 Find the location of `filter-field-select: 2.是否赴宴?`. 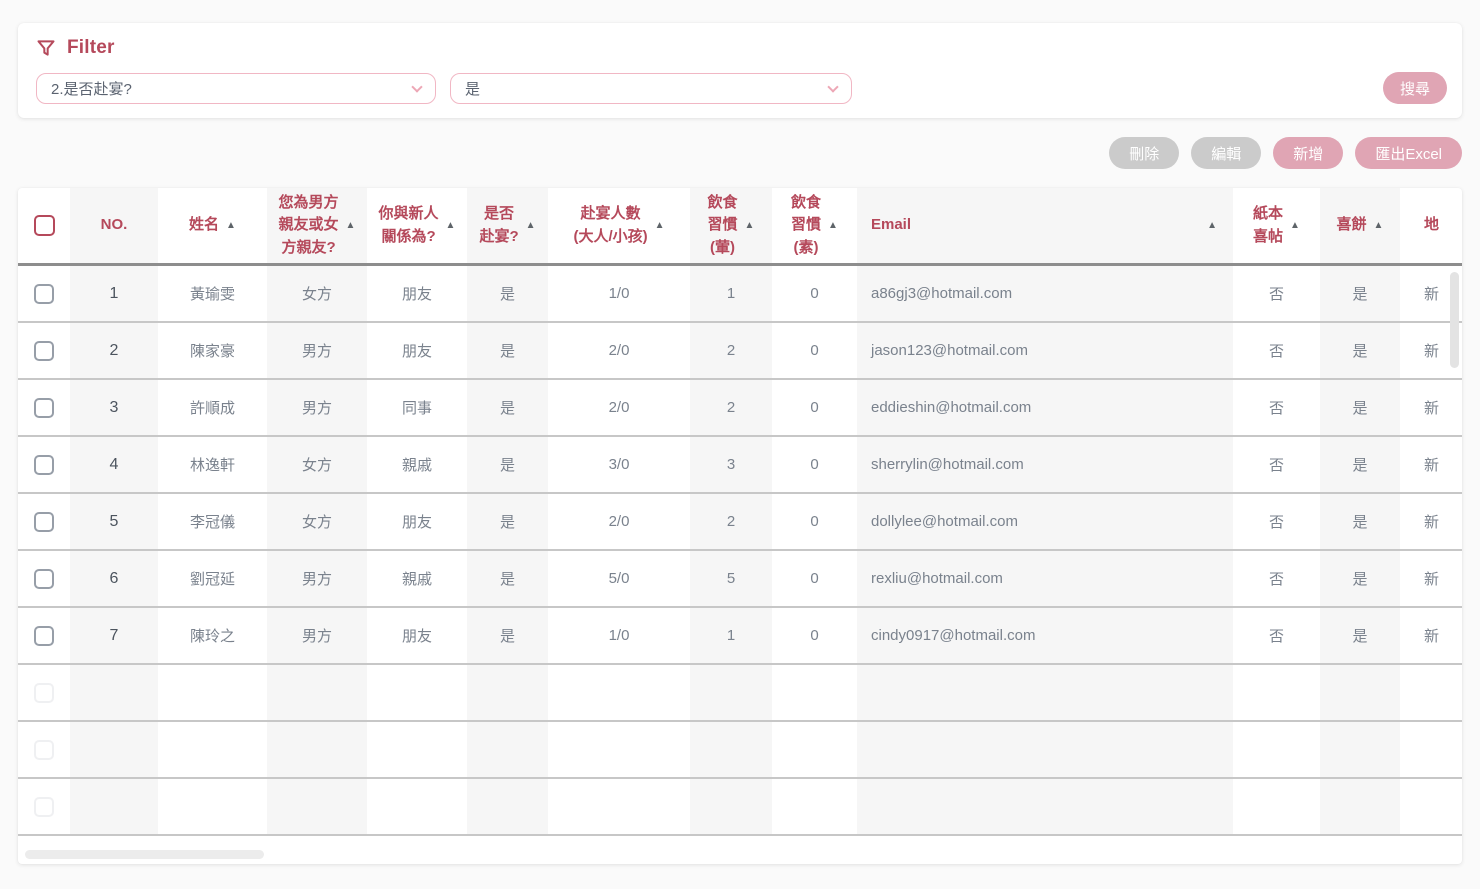

filter-field-select: 2.是否赴宴? is located at coordinates (236, 88).